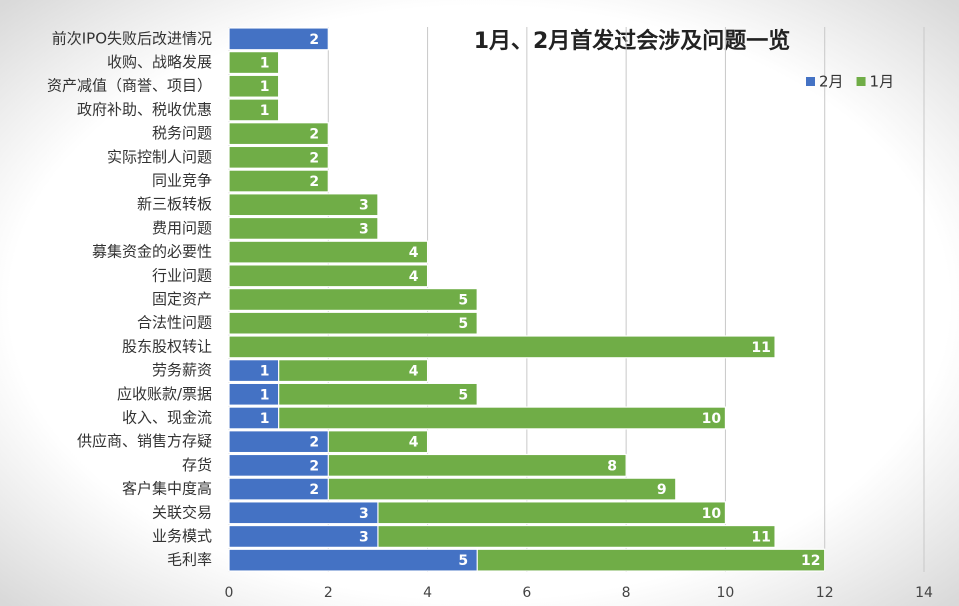 The width and height of the screenshot is (959, 606). Describe the element at coordinates (182, 370) in the screenshot. I see `y-tick-label: 劳务薪资` at that location.